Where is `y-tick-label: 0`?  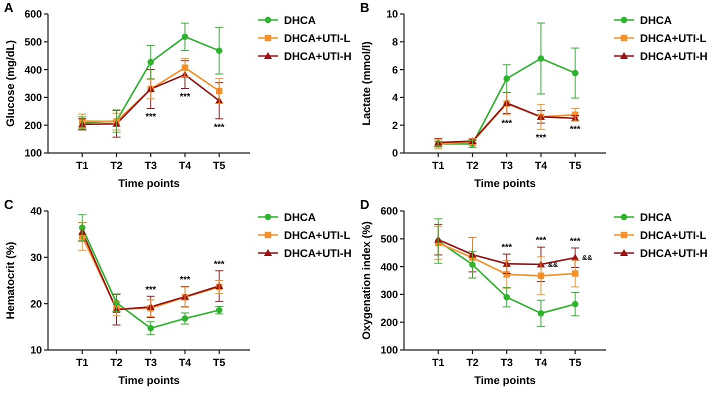 y-tick-label: 0 is located at coordinates (395, 154).